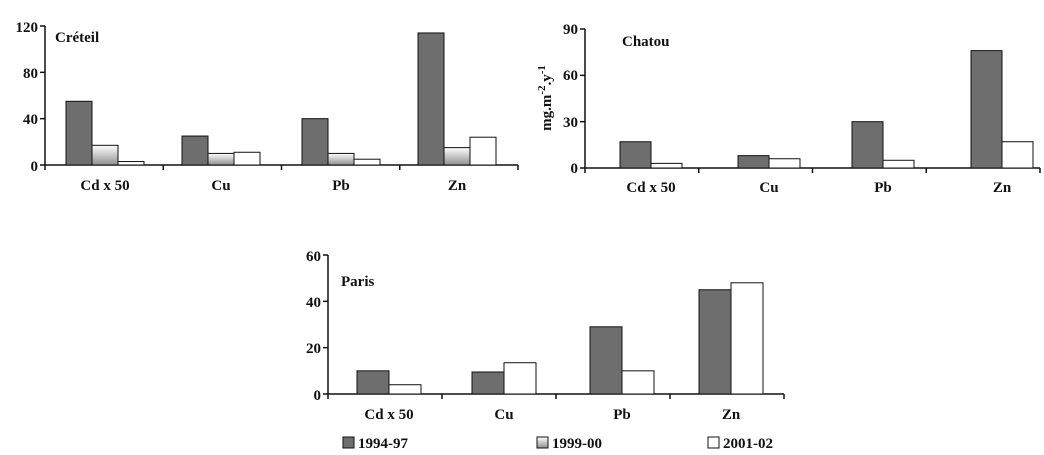 This screenshot has height=455, width=1044. I want to click on y-tick-label: 90, so click(570, 30).